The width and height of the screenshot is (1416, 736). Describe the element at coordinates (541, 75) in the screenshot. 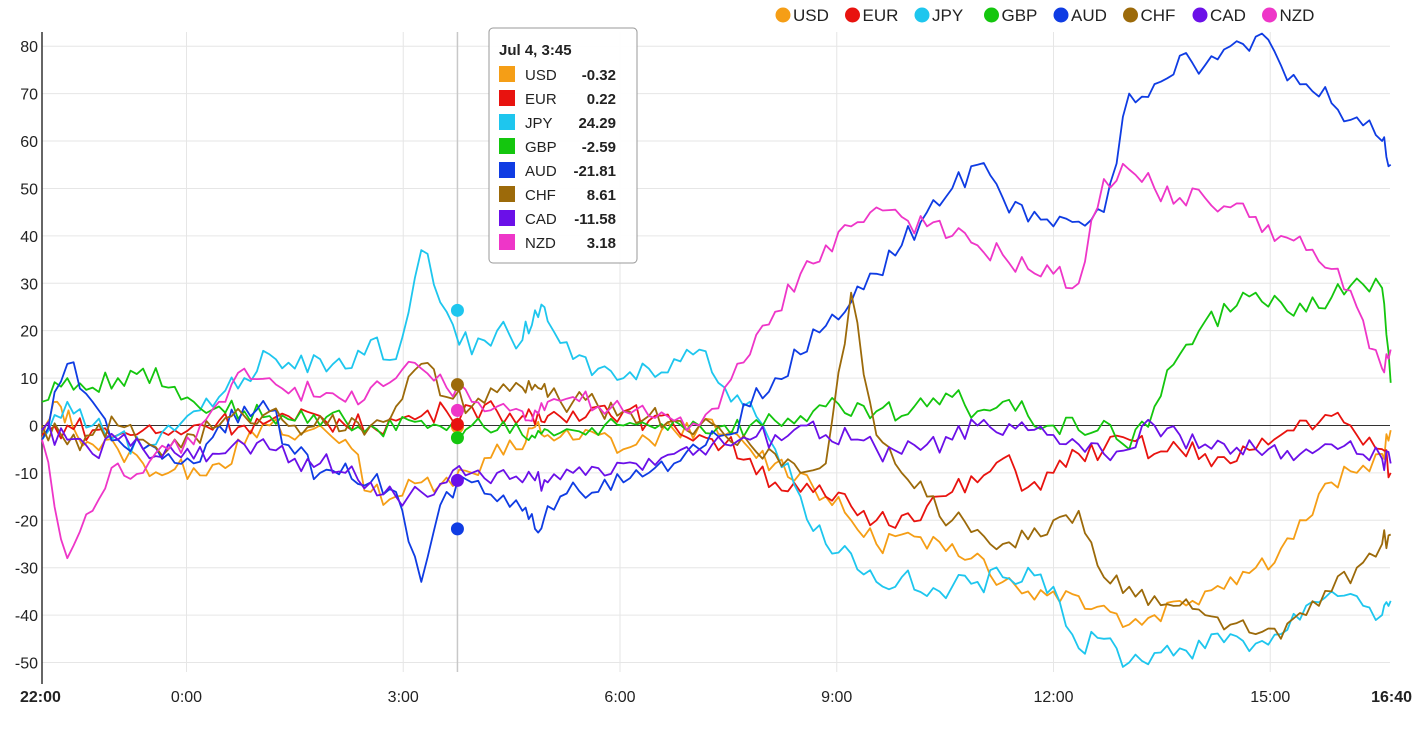

I see `tooltip-name: USD` at that location.